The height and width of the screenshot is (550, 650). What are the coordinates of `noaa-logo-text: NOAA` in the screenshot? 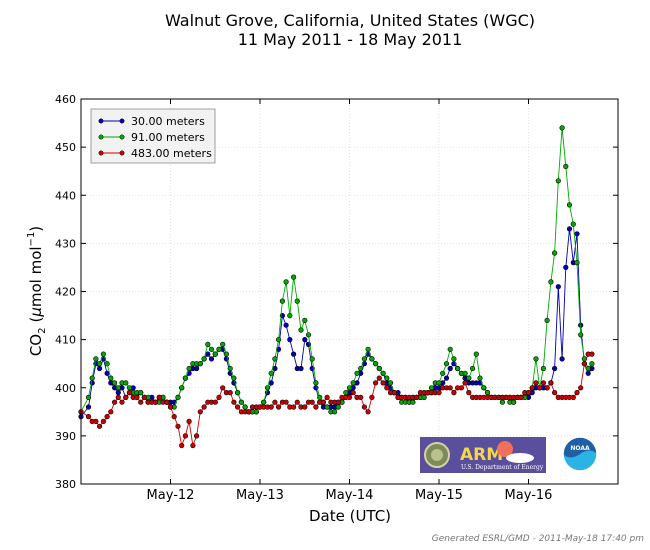 It's located at (580, 448).